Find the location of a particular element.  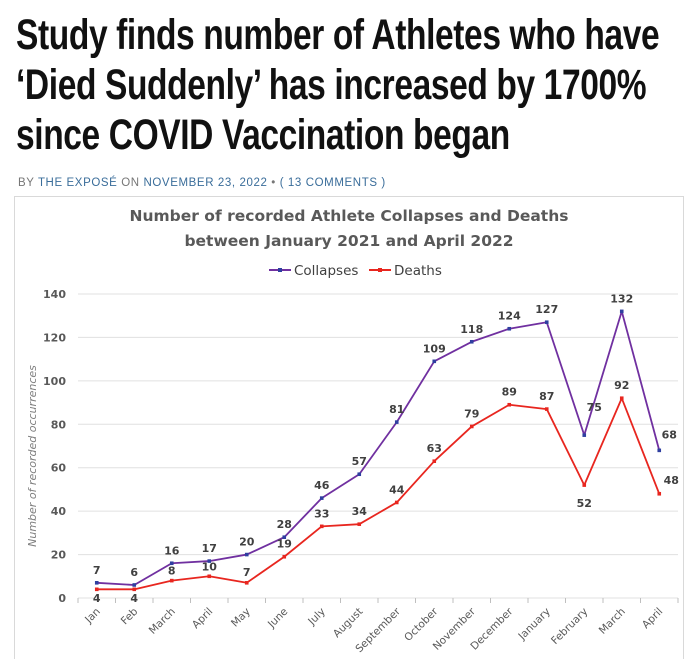

data-label: 28 is located at coordinates (284, 524).